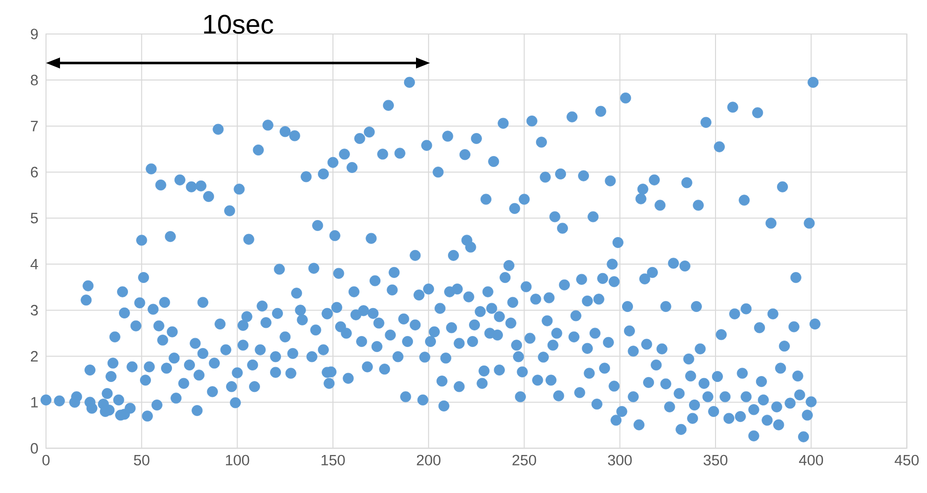 The image size is (927, 493). Describe the element at coordinates (34, 172) in the screenshot. I see `y-tick-label: 6` at that location.